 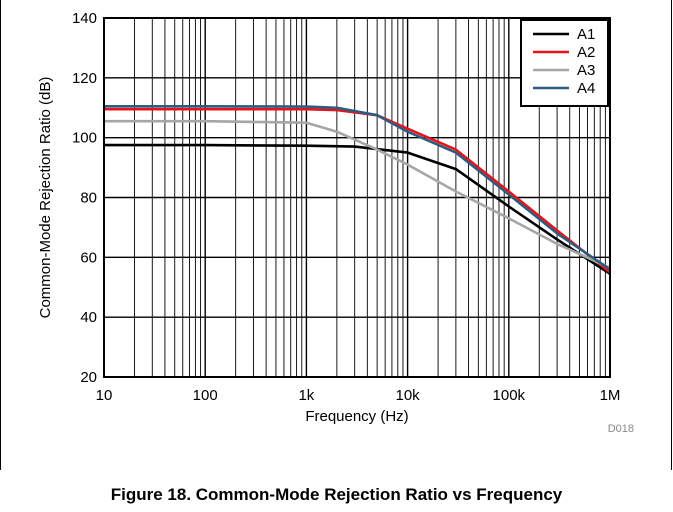 I want to click on x-tick-label: 10k, so click(x=408, y=395).